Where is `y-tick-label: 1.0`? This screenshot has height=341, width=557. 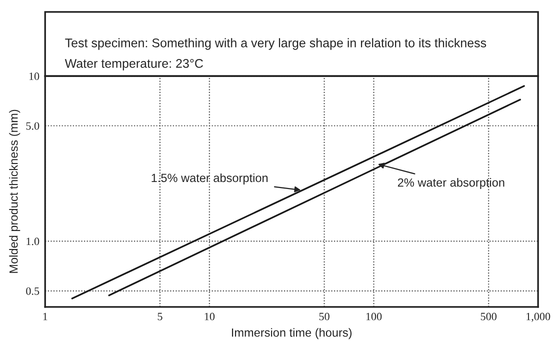 y-tick-label: 1.0 is located at coordinates (33, 242).